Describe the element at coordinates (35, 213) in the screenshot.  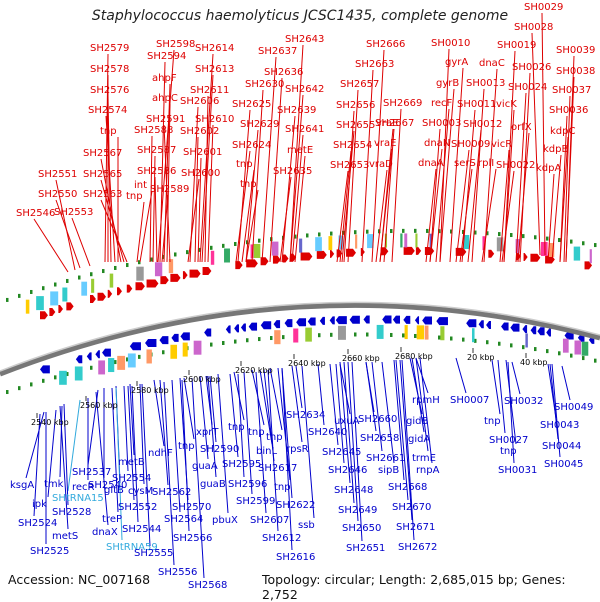
I see `top-gene-label: SH2546` at that location.